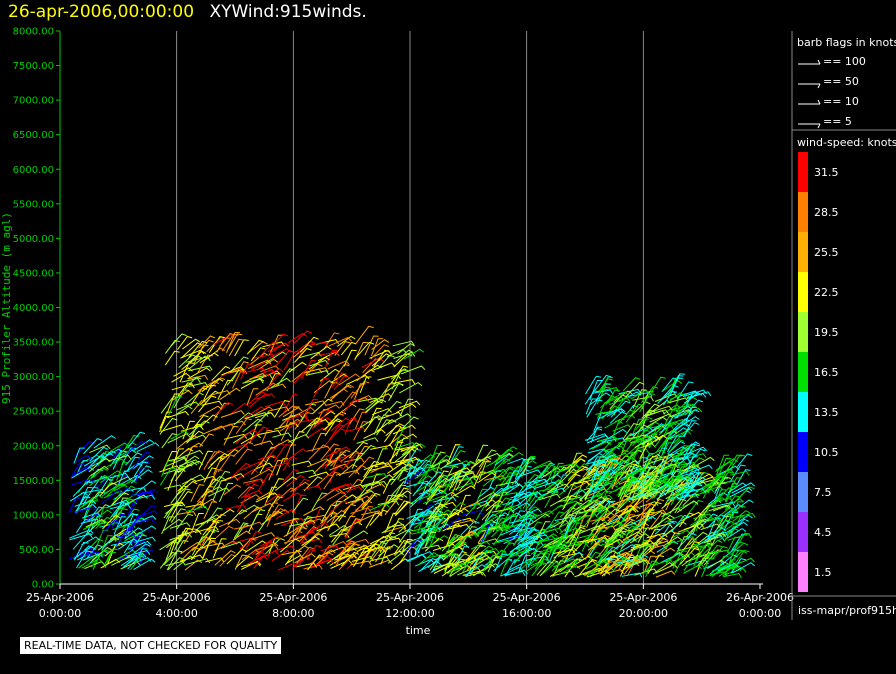 The height and width of the screenshot is (674, 896). What do you see at coordinates (760, 613) in the screenshot?
I see `x-tick-label: 0:00:00` at bounding box center [760, 613].